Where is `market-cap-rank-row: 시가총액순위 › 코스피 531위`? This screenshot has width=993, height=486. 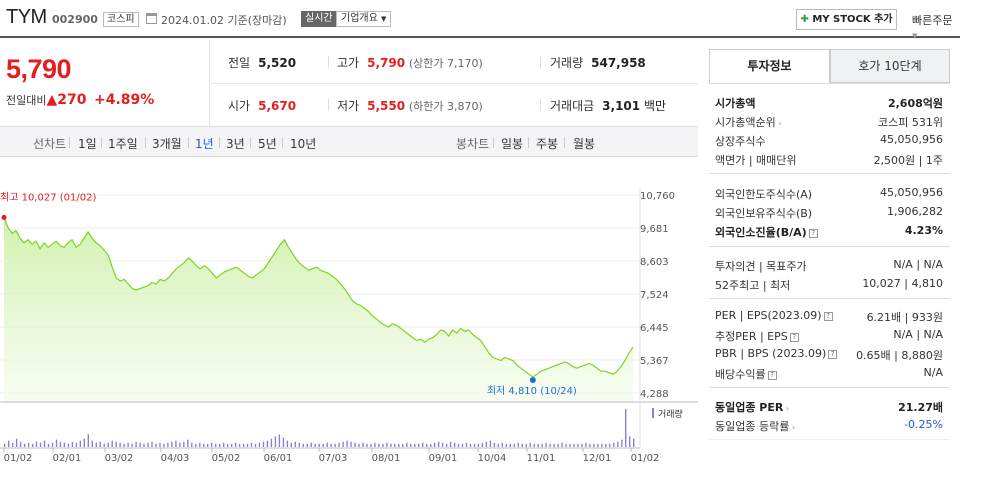 market-cap-rank-row: 시가총액순위 › 코스피 531위 is located at coordinates (829, 122).